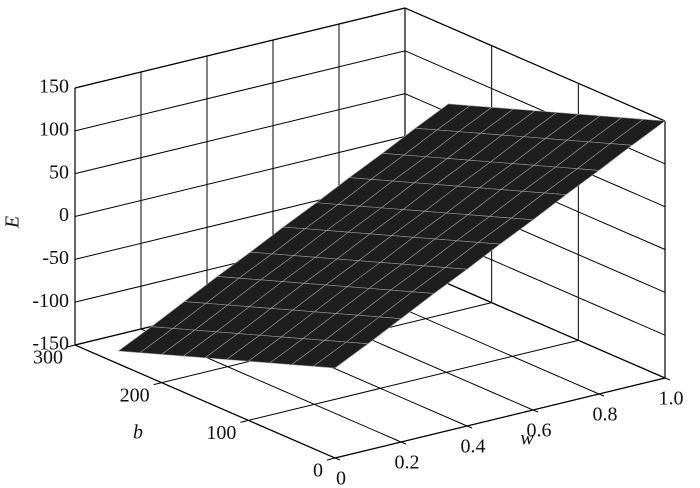 Image resolution: width=700 pixels, height=488 pixels. Describe the element at coordinates (340, 355) in the screenshot. I see `surface-cell` at that location.